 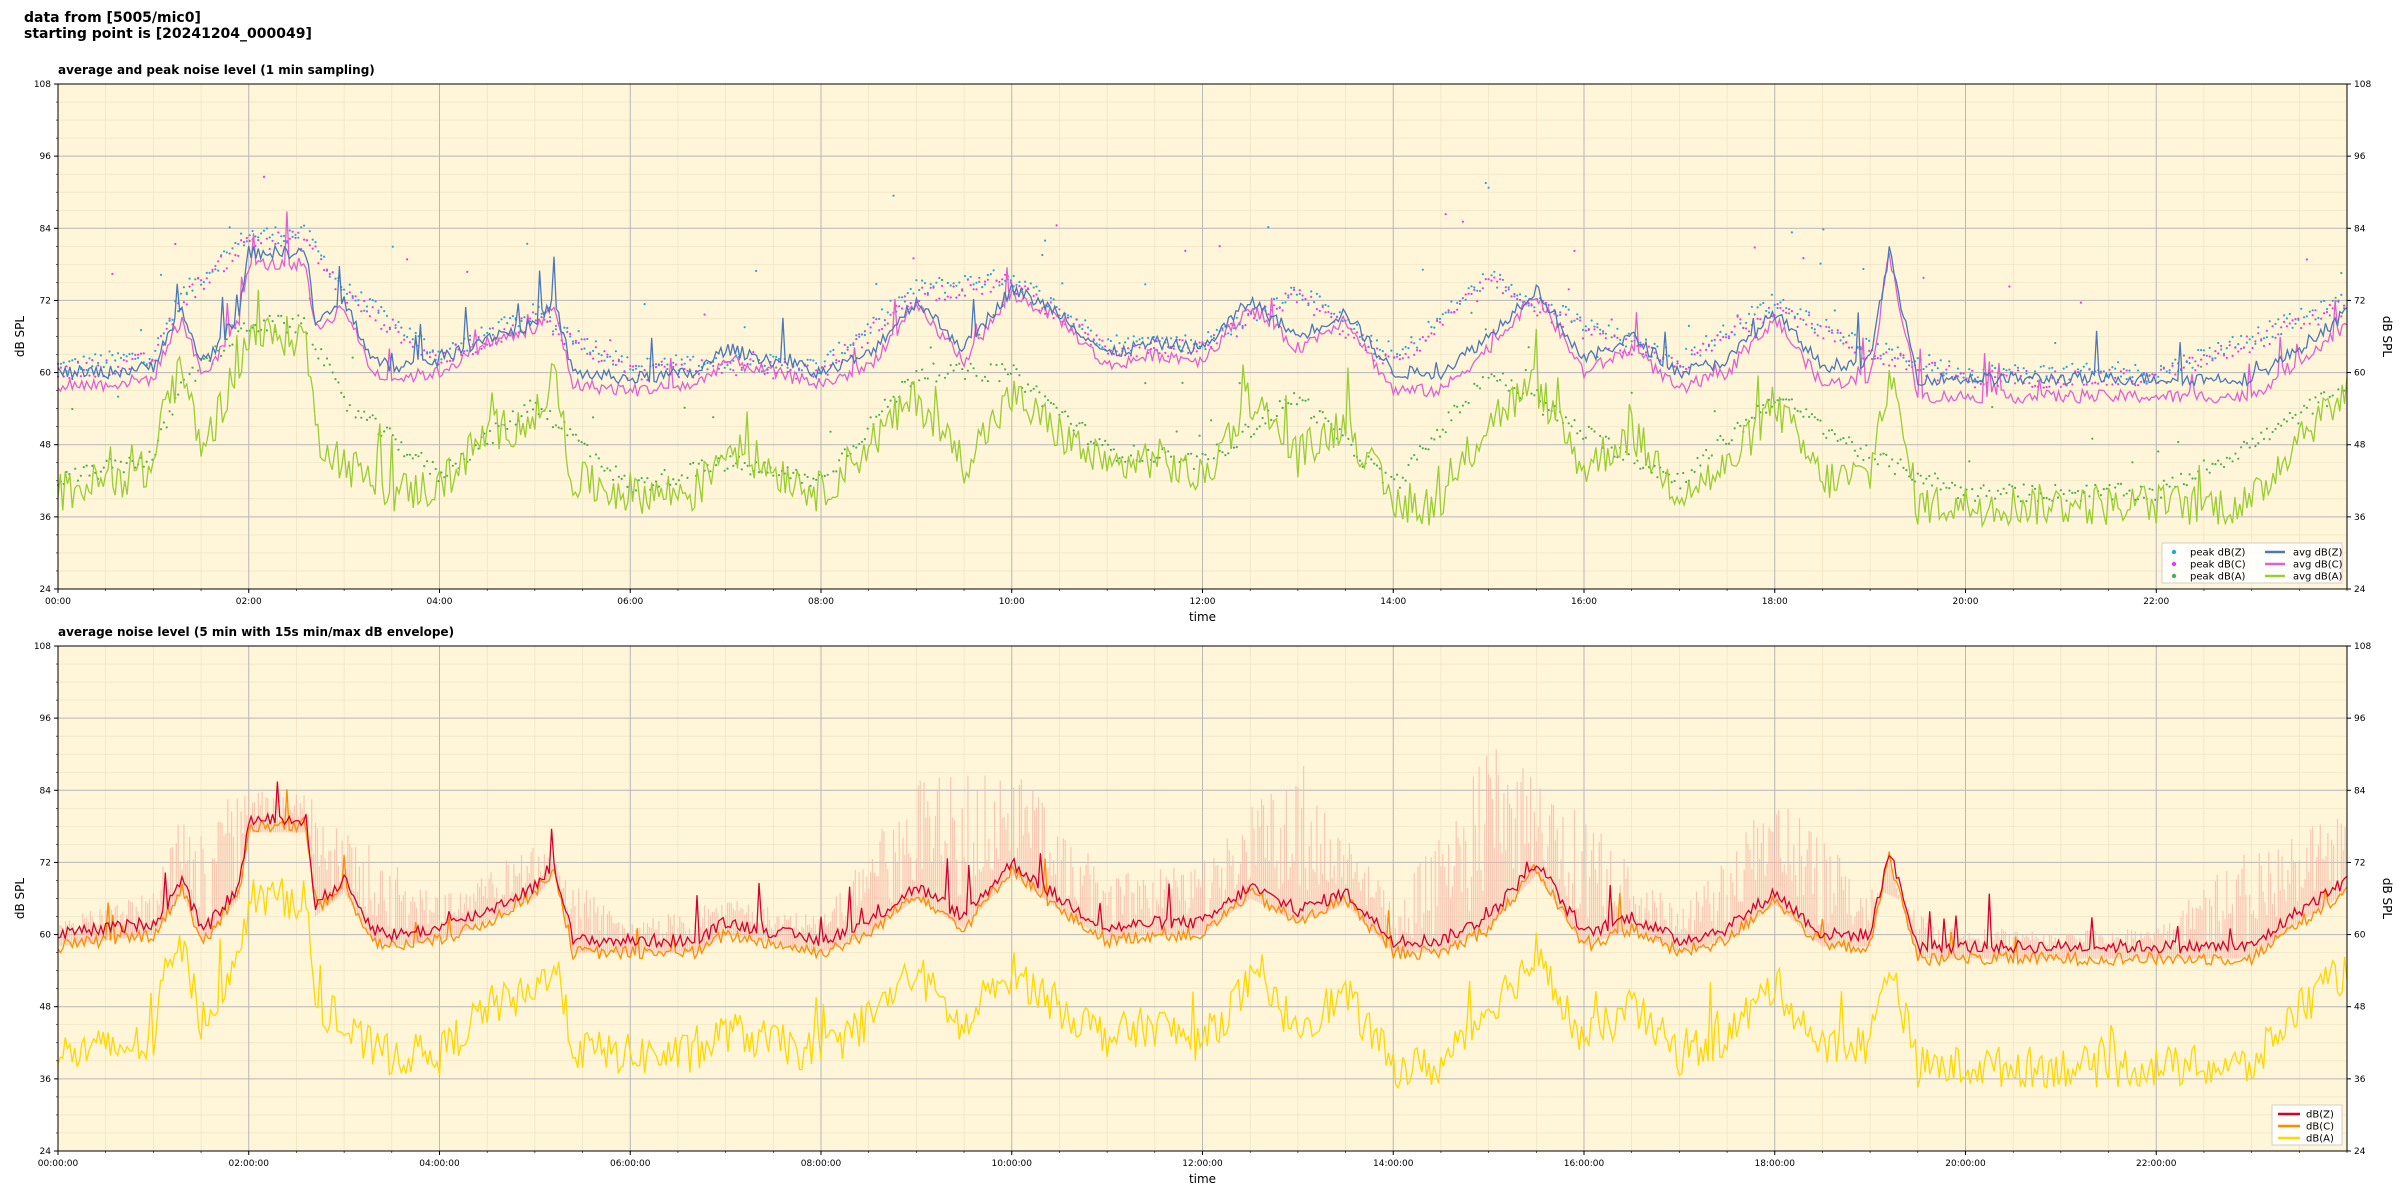 I want to click on series-line-db-c-, so click(x=1202, y=878).